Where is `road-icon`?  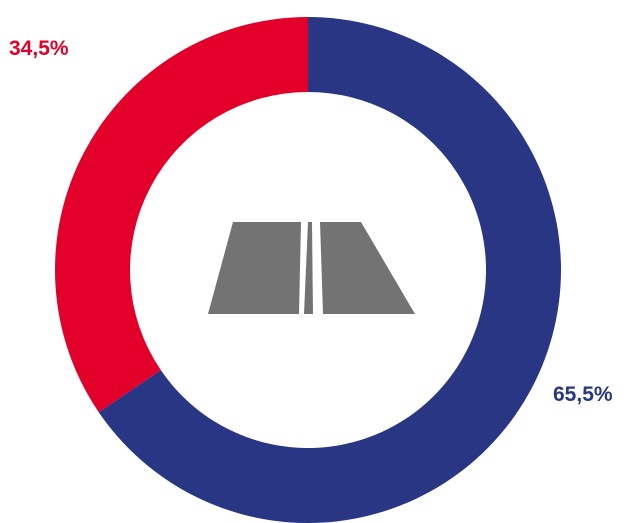 road-icon is located at coordinates (311, 268).